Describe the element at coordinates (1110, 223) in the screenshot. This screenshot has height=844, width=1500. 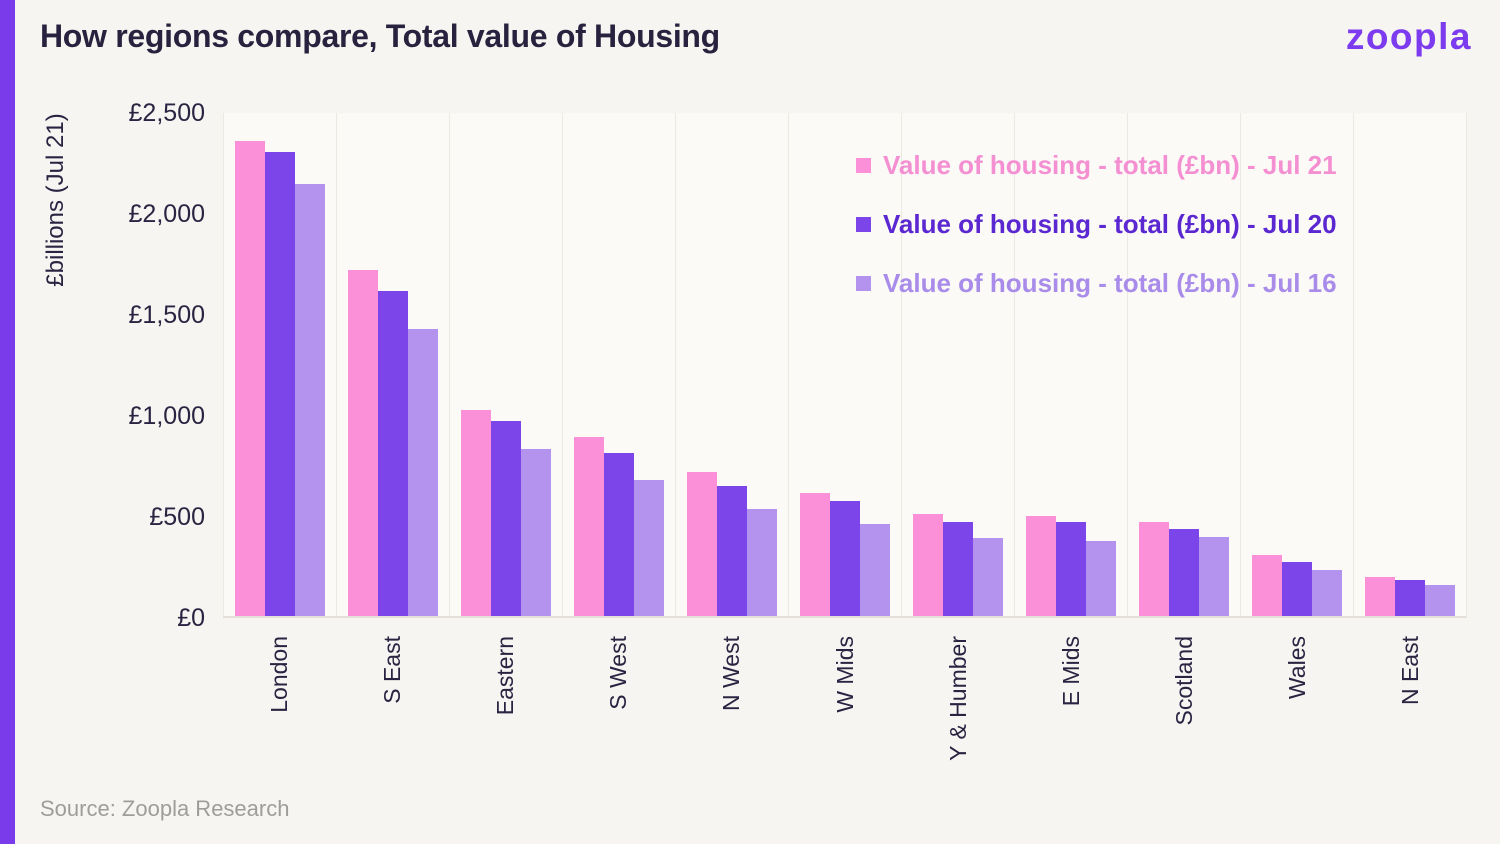
I see `legend-label: Value of housing - total (£bn) - Jul 20` at that location.